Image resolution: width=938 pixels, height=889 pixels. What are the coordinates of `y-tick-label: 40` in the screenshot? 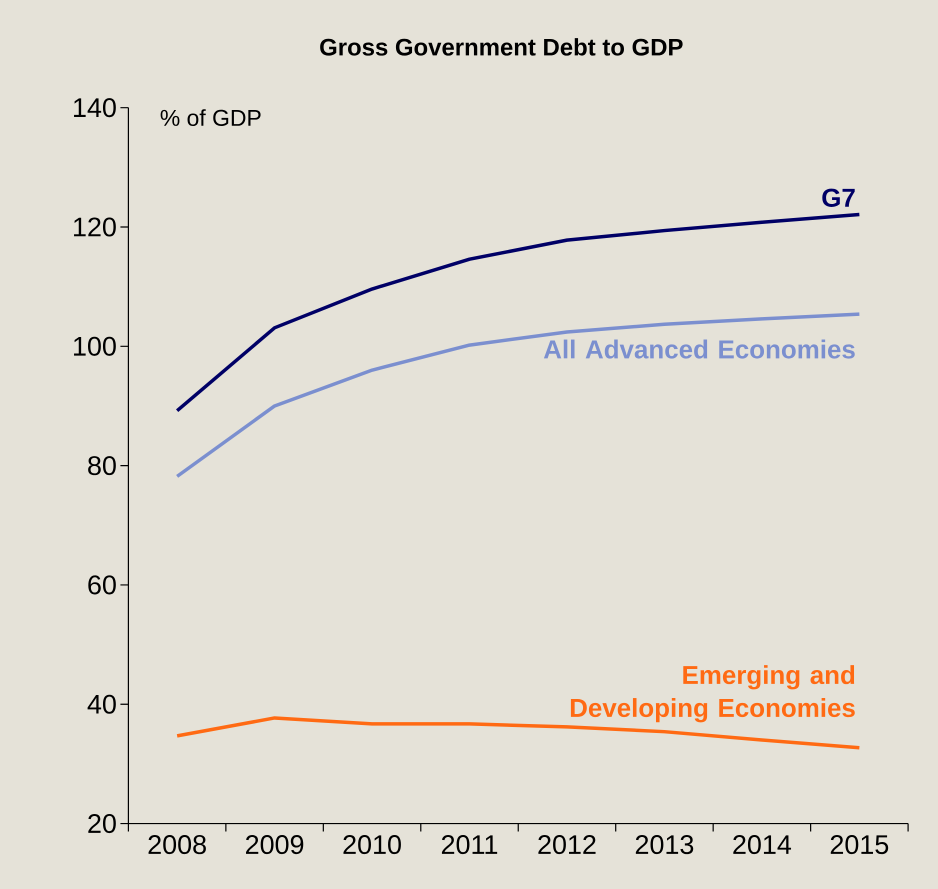 It's located at (102, 704).